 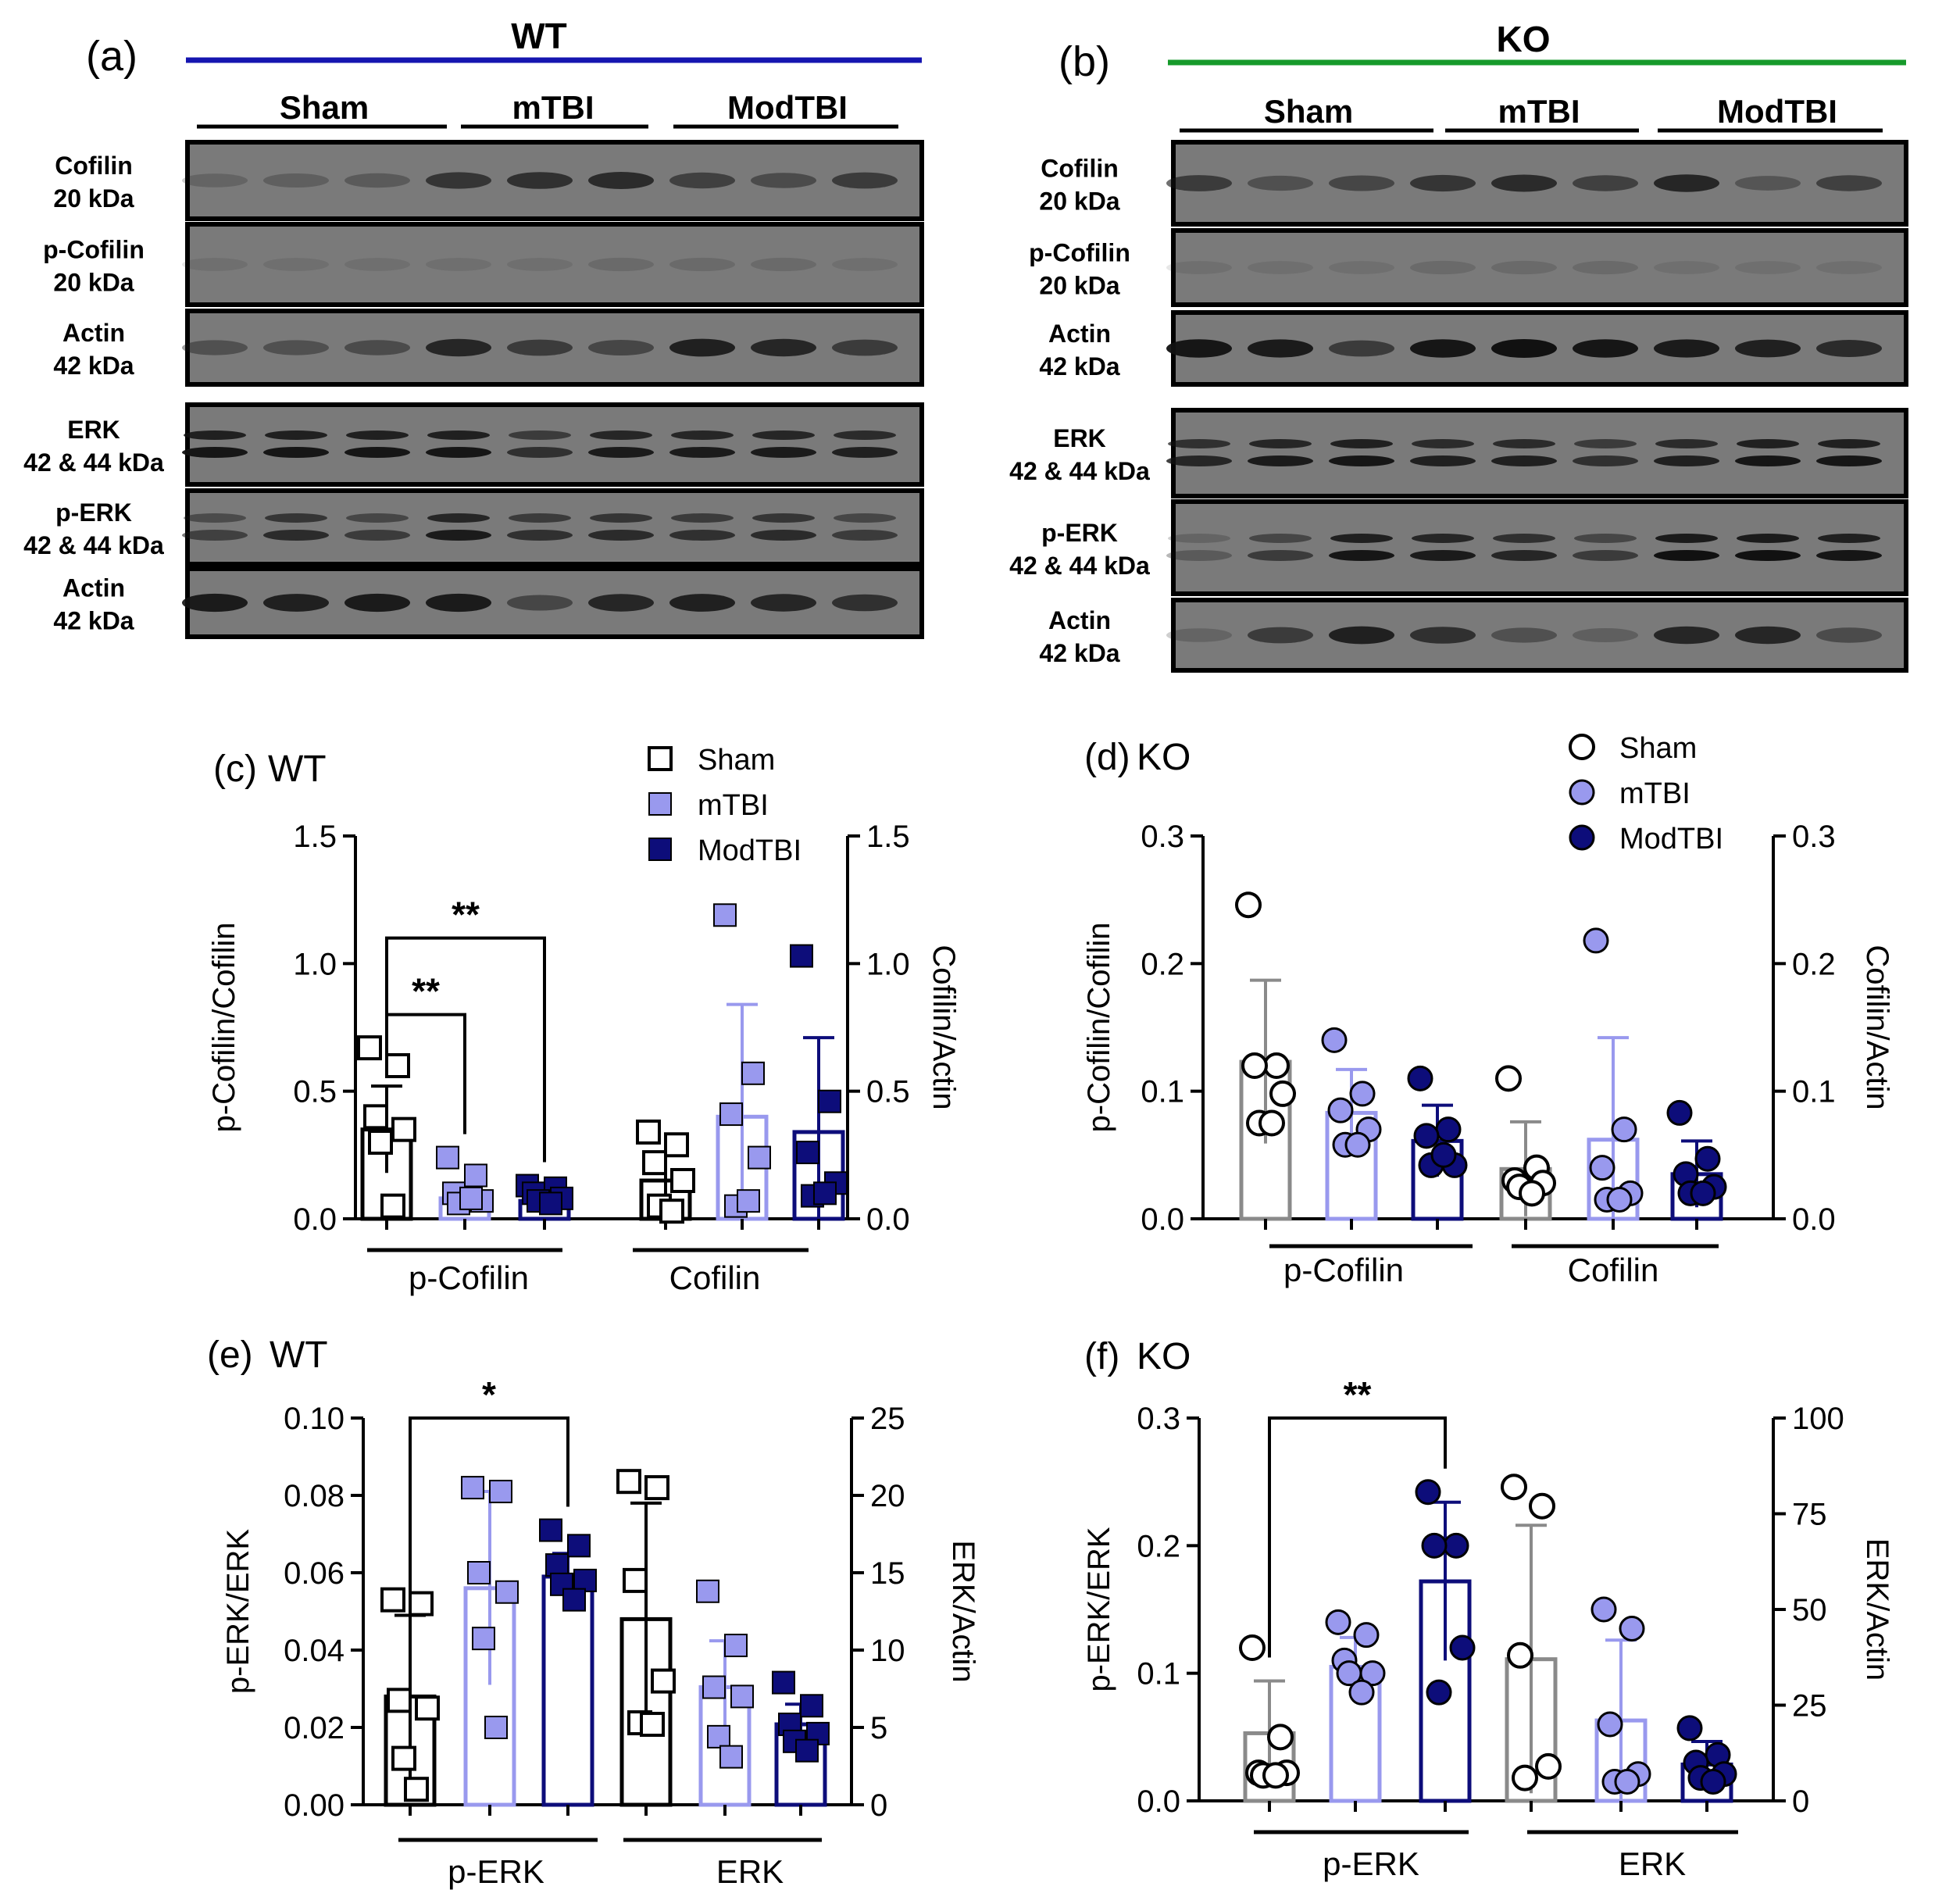 What do you see at coordinates (1280, 443) in the screenshot?
I see `blot-b-strip-3-band-1-upper` at bounding box center [1280, 443].